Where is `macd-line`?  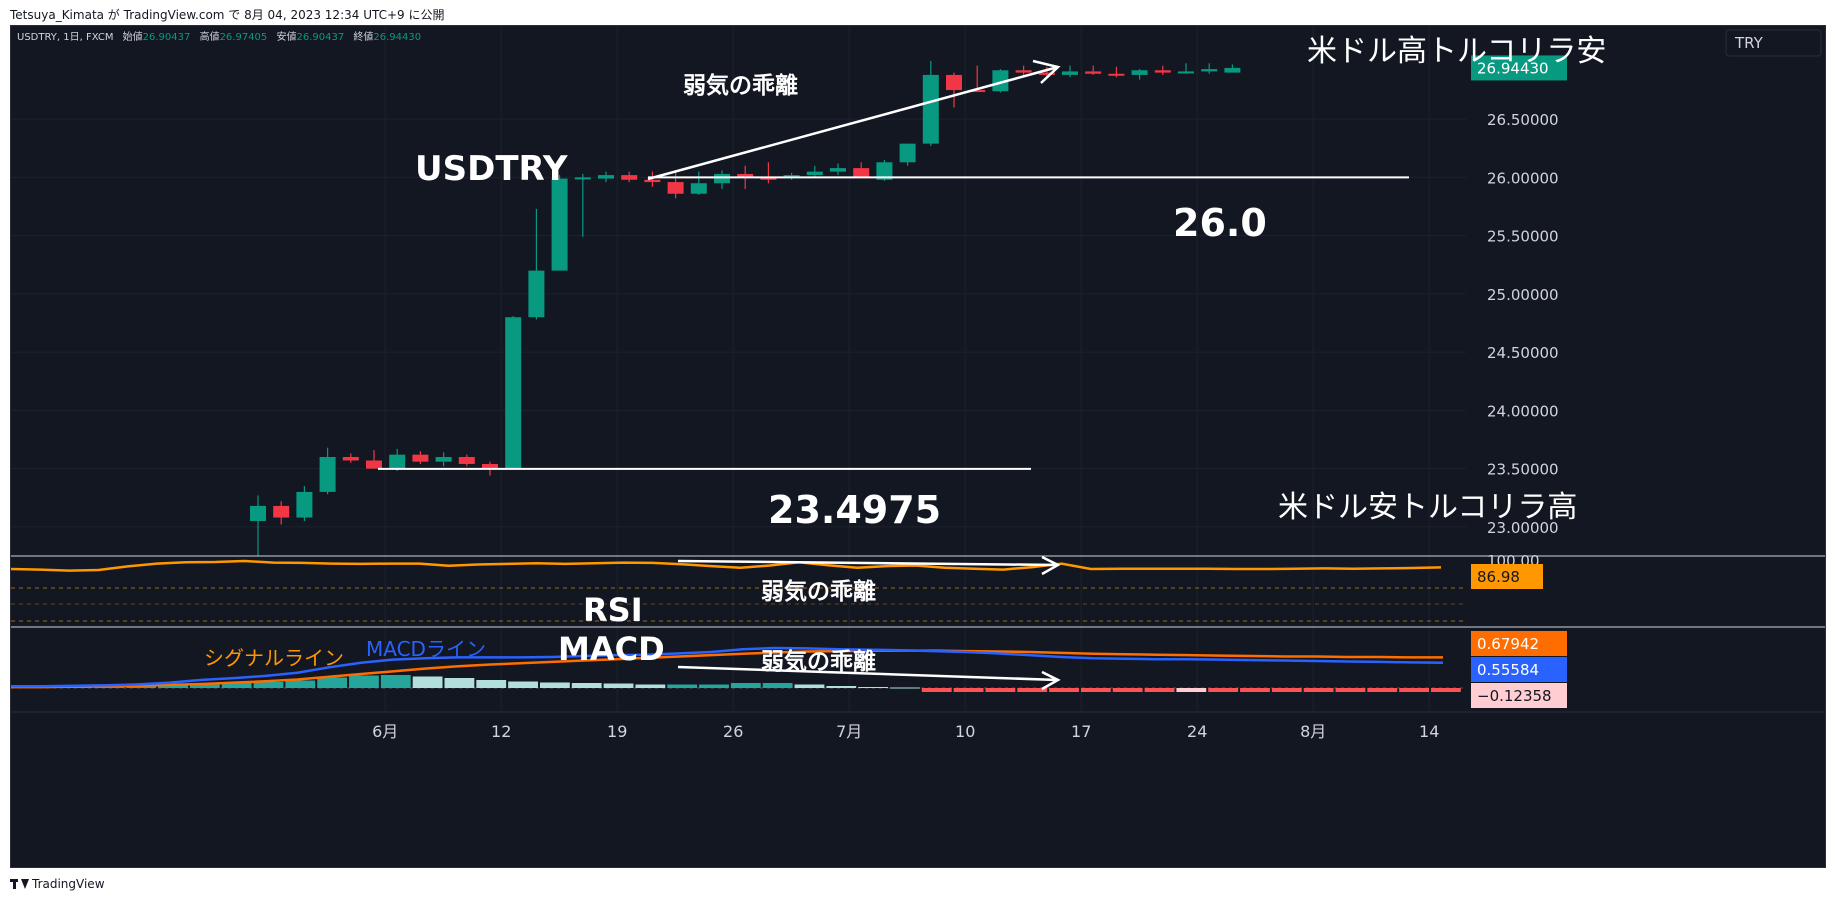
macd-line is located at coordinates (727, 667).